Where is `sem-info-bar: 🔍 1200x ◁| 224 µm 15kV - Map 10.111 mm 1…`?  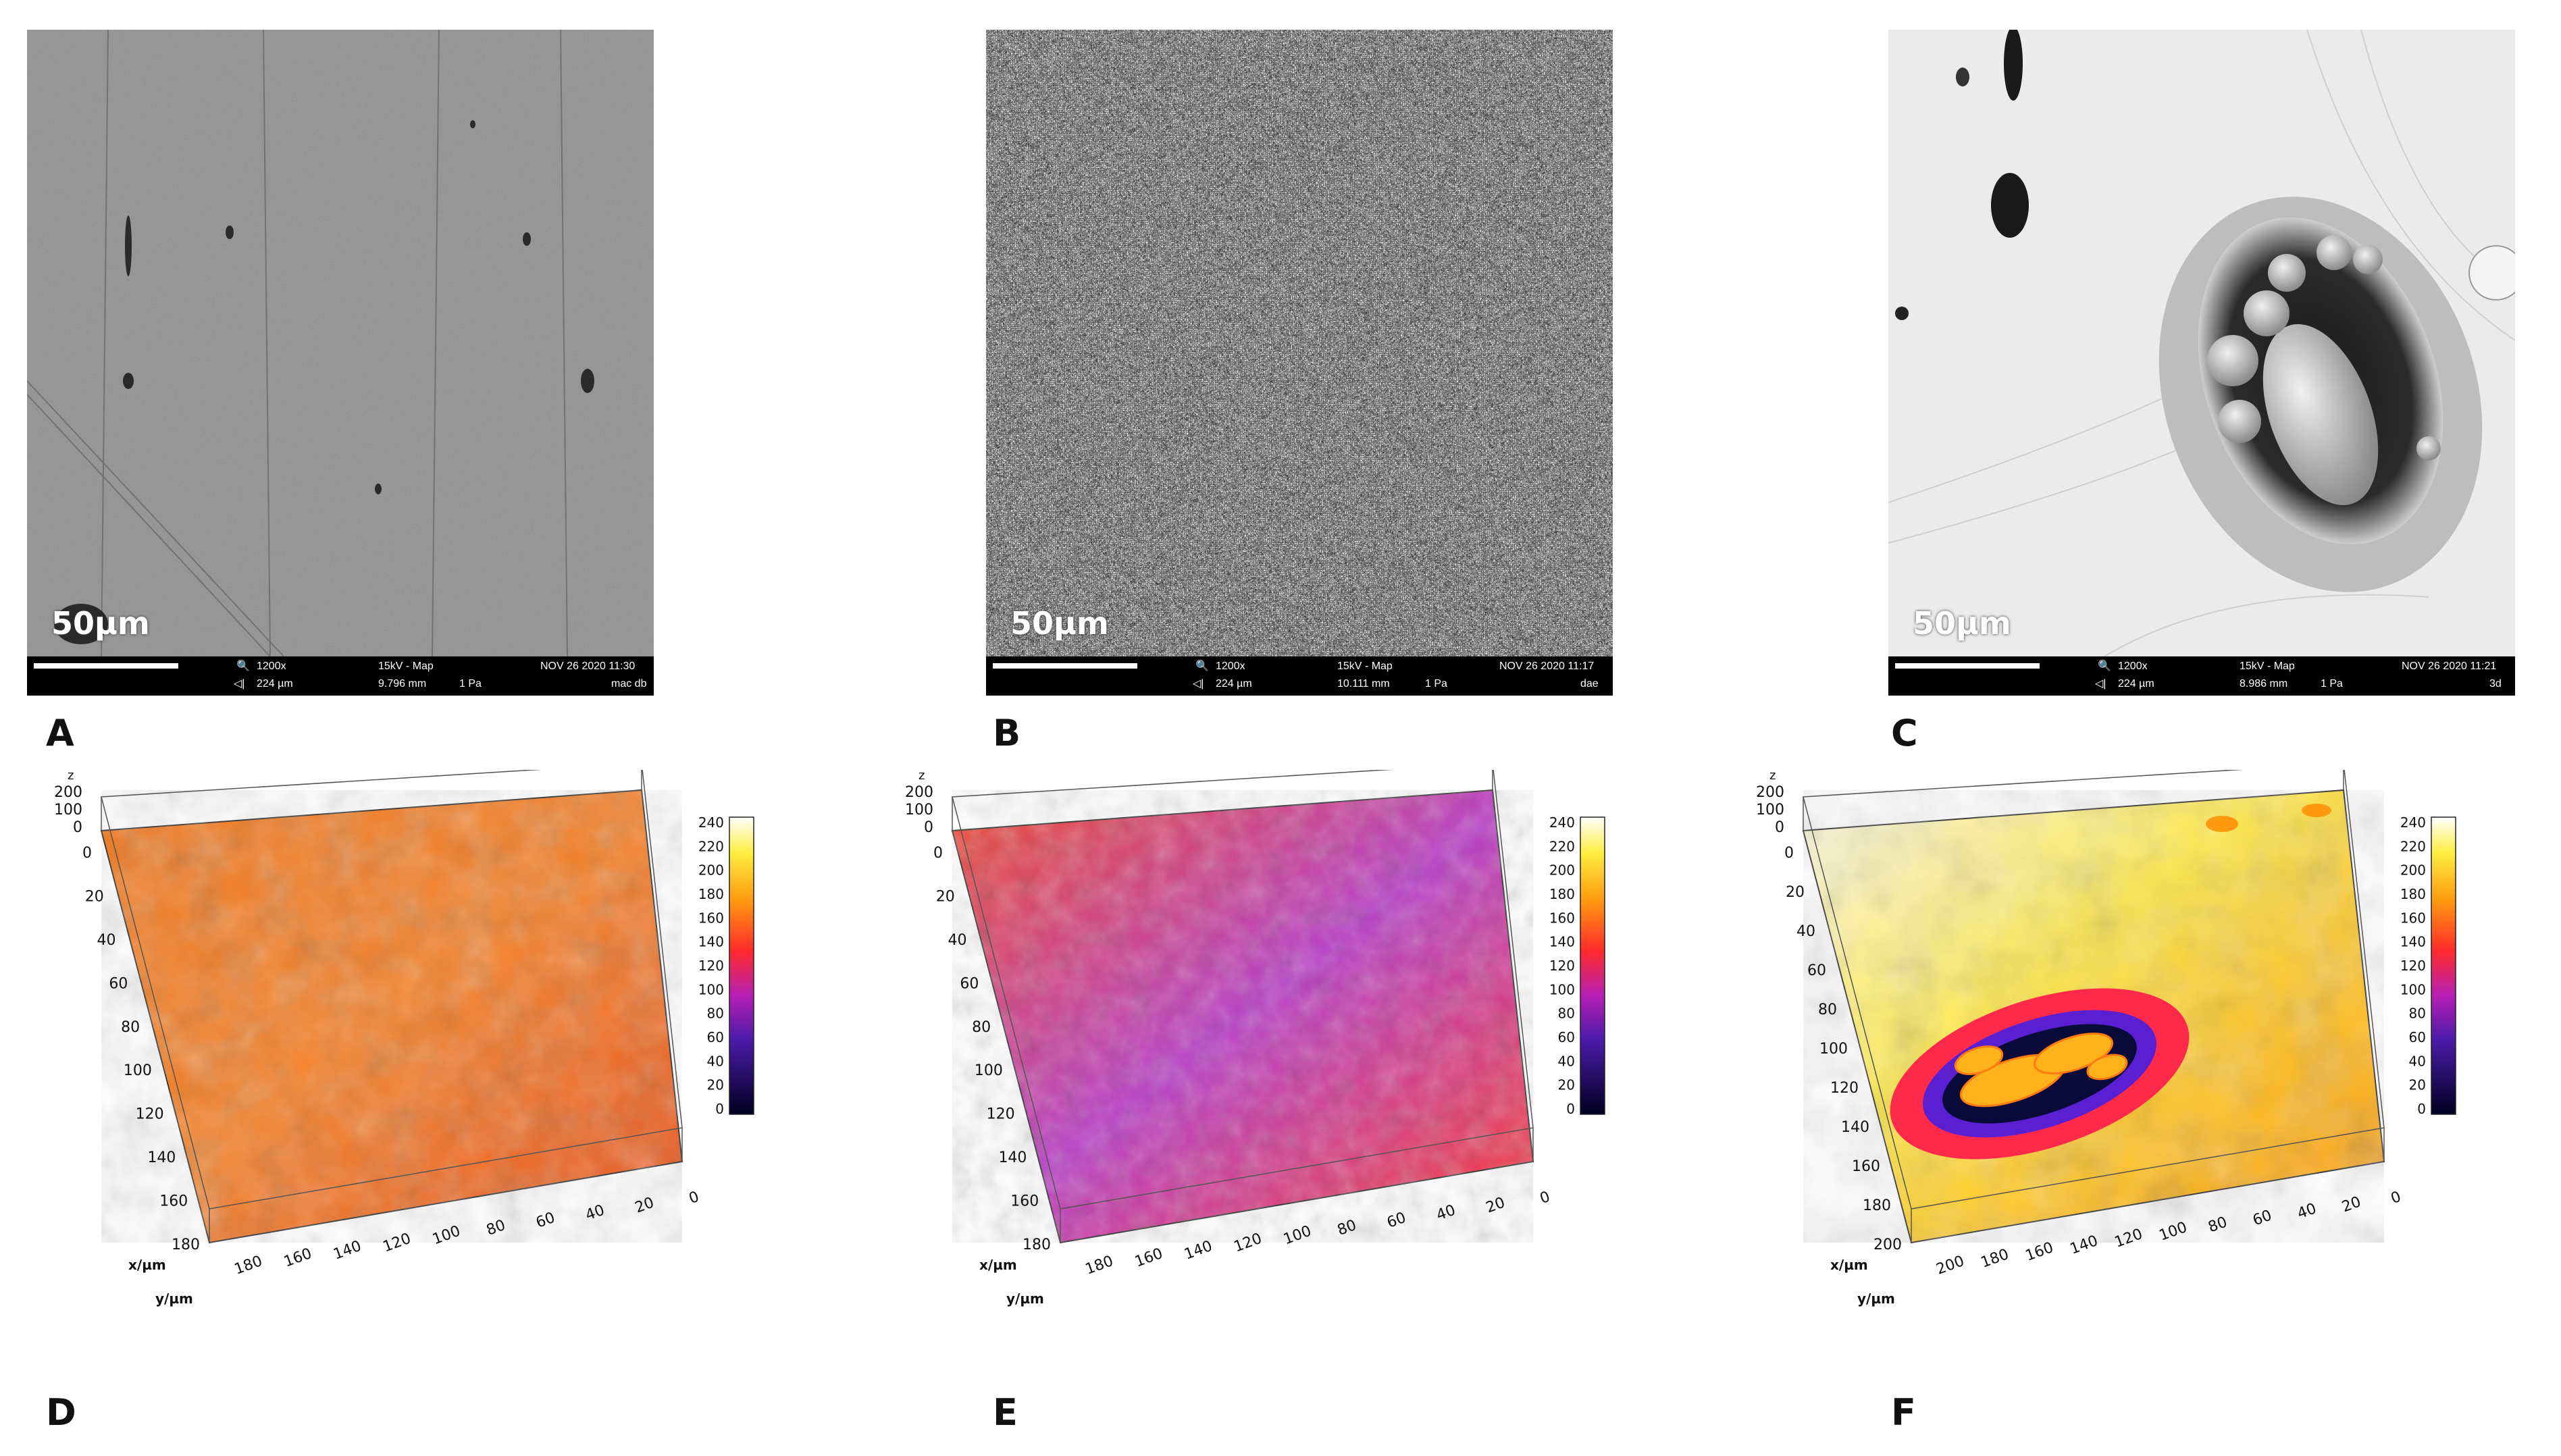 sem-info-bar: 🔍 1200x ◁| 224 µm 15kV - Map 10.111 mm 1… is located at coordinates (1299, 676).